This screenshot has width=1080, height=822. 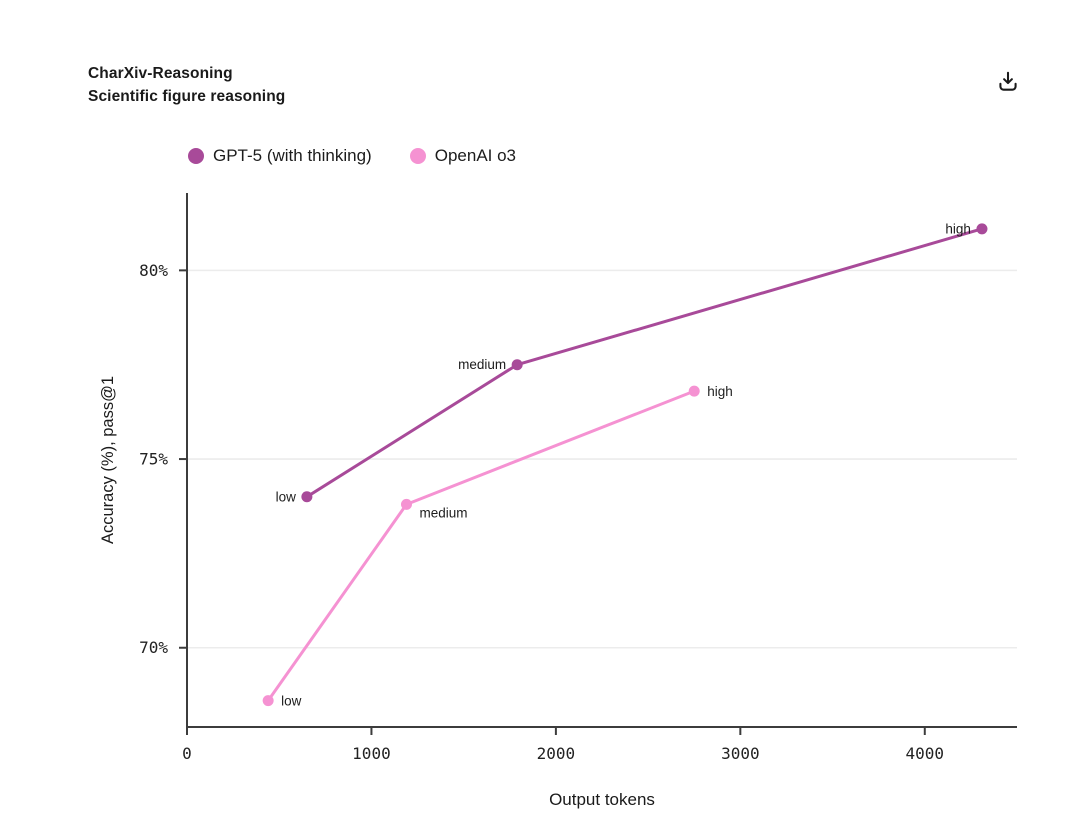 I want to click on x-axis-title: Output tokens, so click(x=602, y=799).